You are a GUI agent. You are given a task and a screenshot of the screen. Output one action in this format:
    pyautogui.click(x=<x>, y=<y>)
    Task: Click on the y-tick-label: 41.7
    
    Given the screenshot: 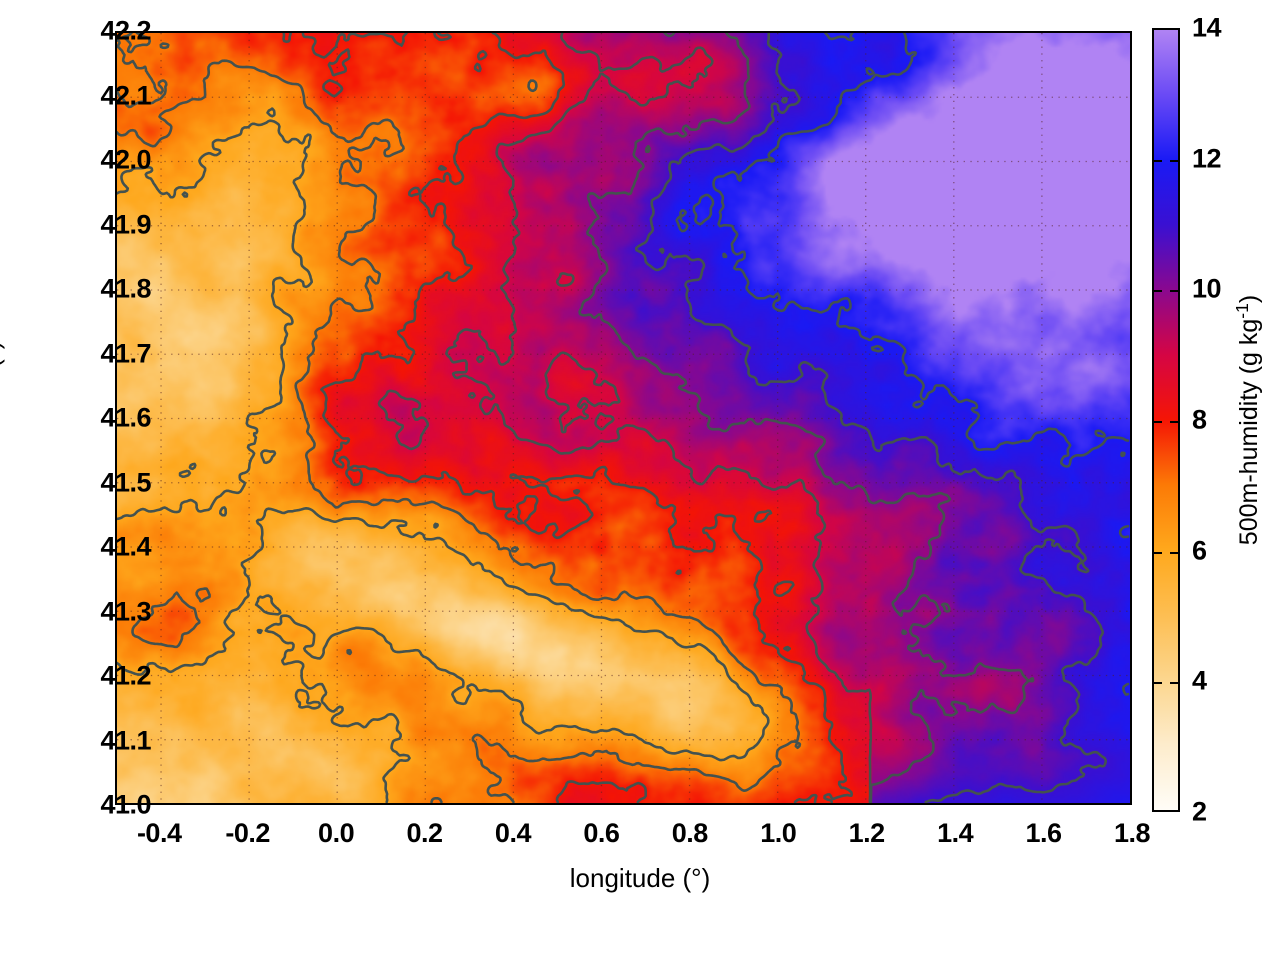 What is the action you would take?
    pyautogui.click(x=125, y=353)
    